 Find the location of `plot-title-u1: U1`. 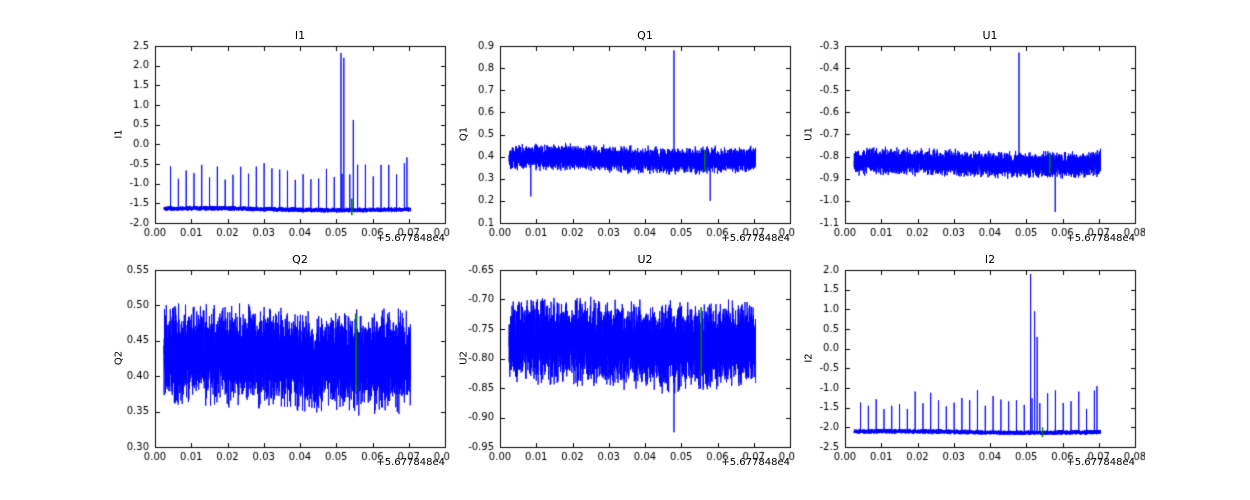

plot-title-u1: U1 is located at coordinates (990, 35).